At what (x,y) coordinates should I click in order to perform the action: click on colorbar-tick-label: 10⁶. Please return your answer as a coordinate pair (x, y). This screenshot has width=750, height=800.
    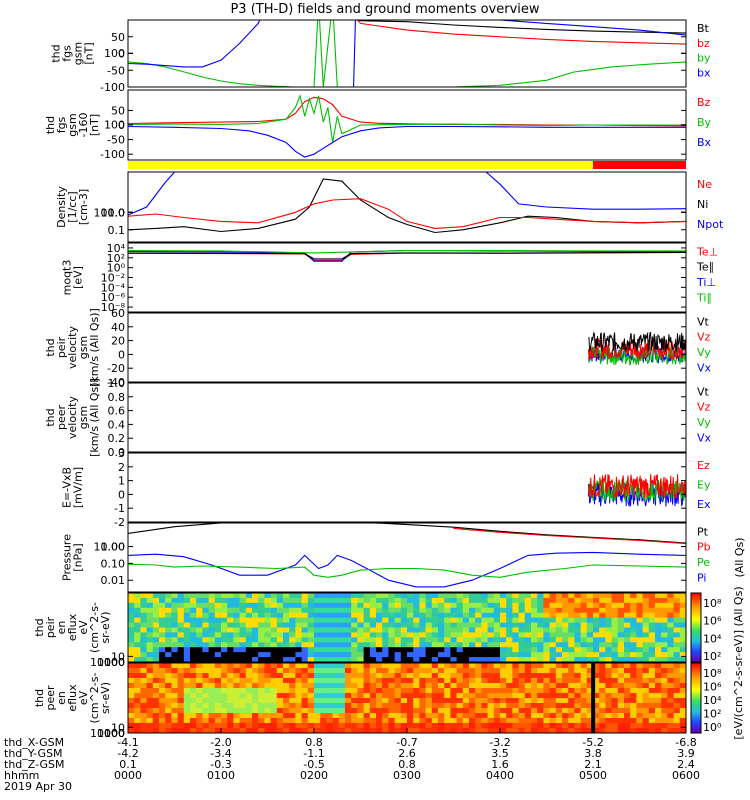
    Looking at the image, I should click on (712, 687).